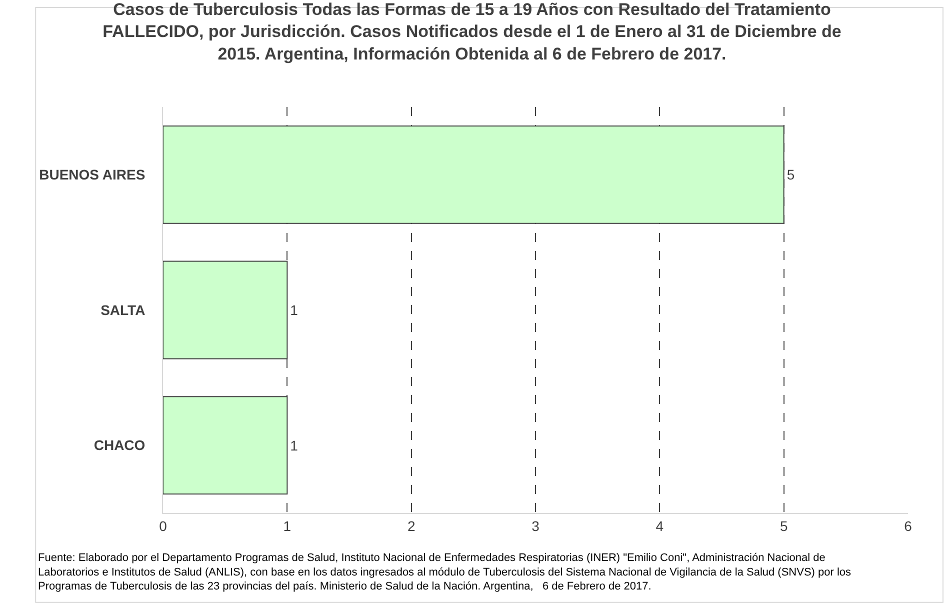 The height and width of the screenshot is (605, 944). What do you see at coordinates (411, 526) in the screenshot?
I see `x-tick-label: 2` at bounding box center [411, 526].